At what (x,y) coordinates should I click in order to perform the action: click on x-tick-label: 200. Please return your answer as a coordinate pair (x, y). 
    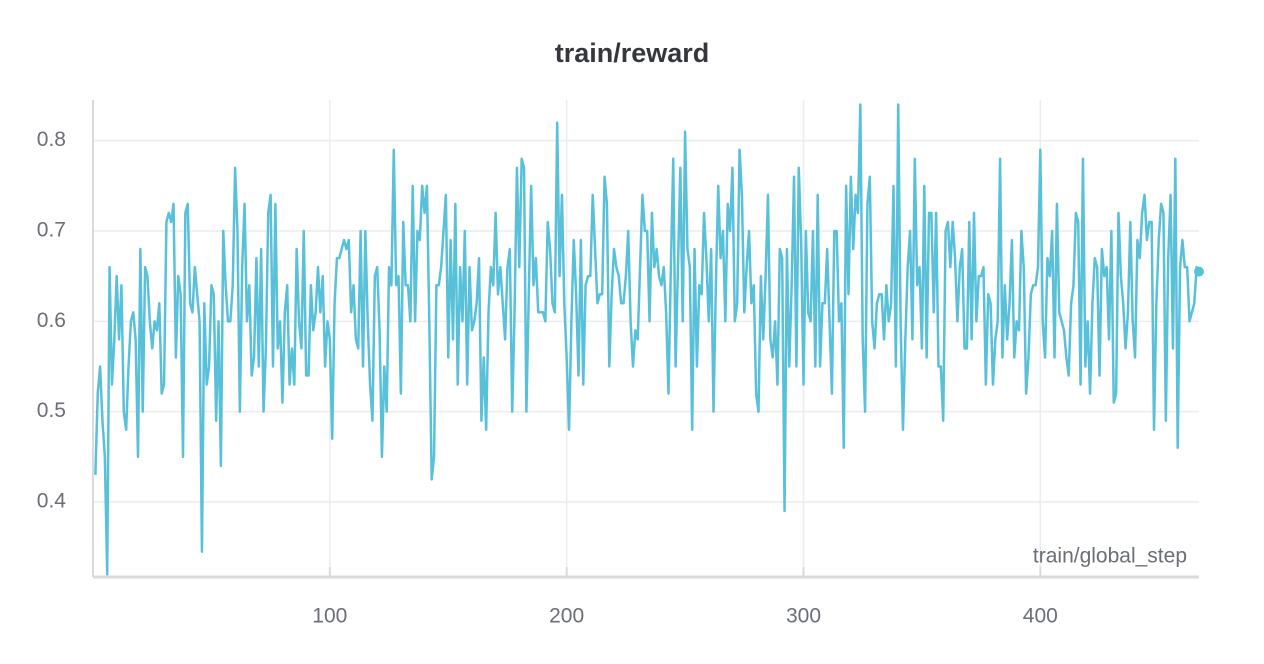
    Looking at the image, I should click on (566, 616).